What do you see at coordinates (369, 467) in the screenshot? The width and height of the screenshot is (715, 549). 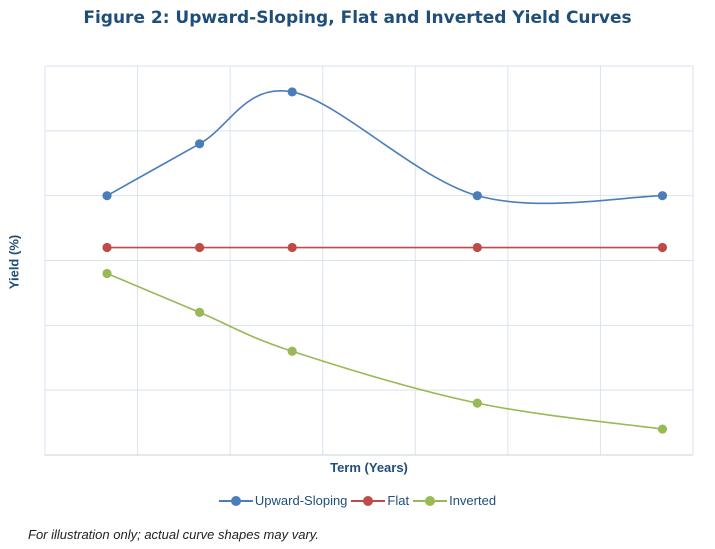 I see `x-axis-label: Term (Years)` at bounding box center [369, 467].